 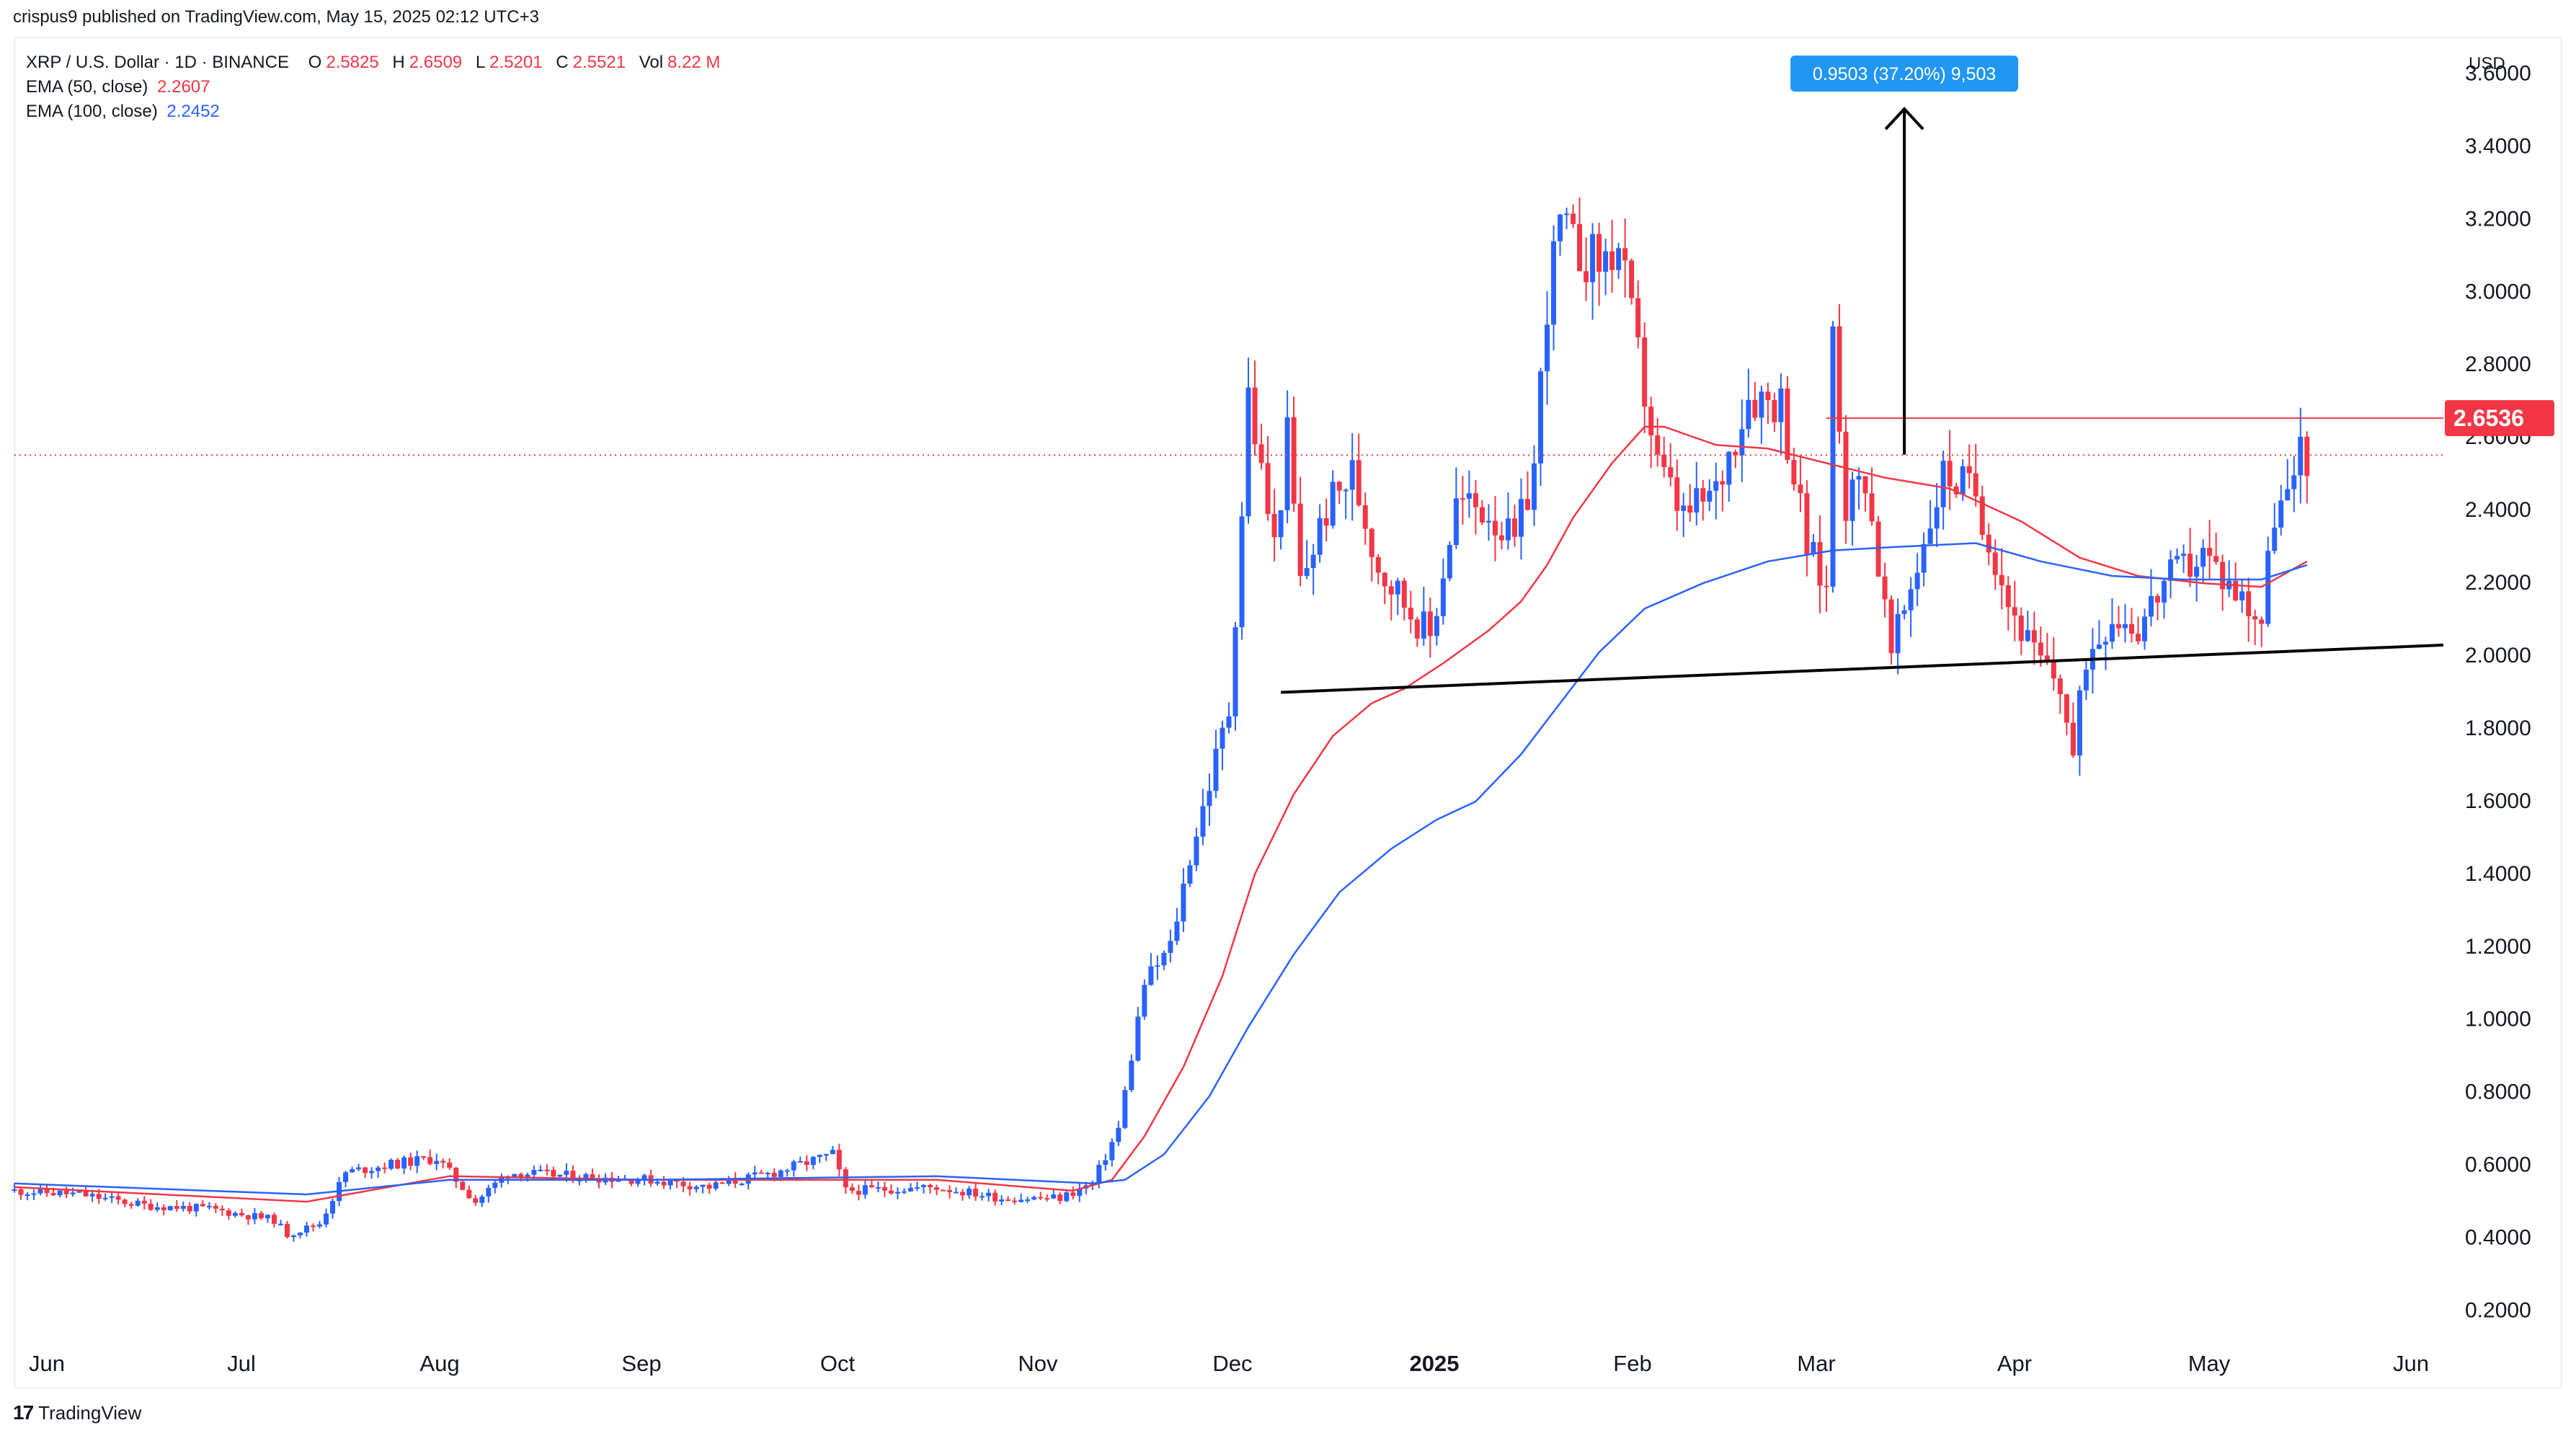 I want to click on high-value: 2.6509, so click(x=436, y=62).